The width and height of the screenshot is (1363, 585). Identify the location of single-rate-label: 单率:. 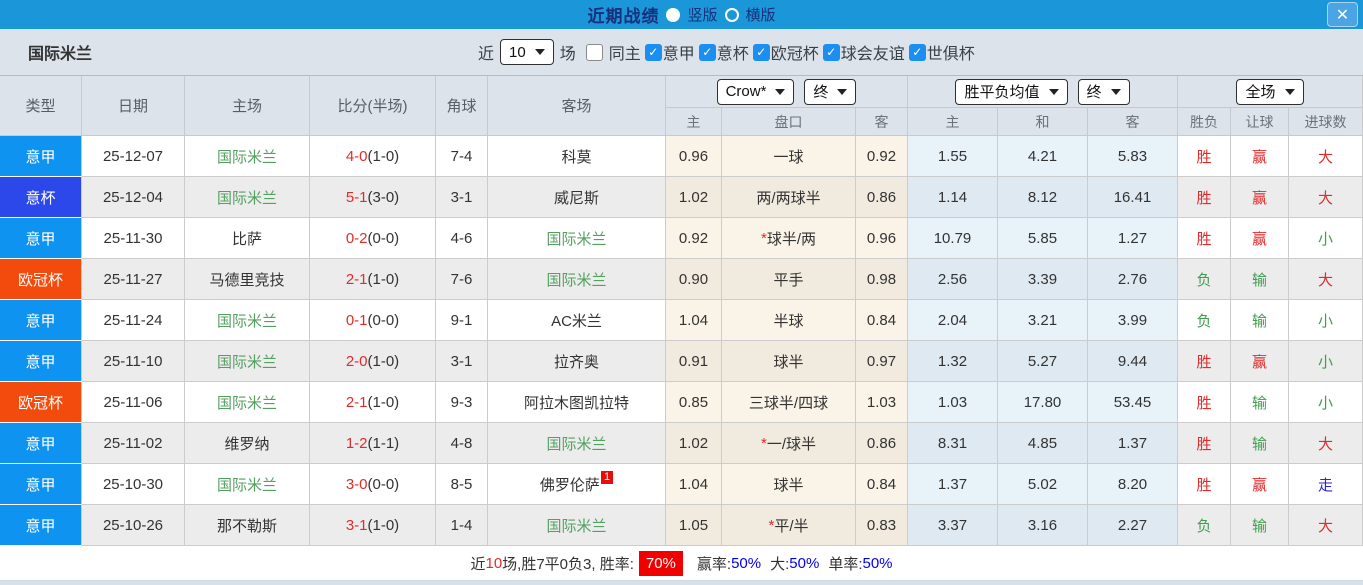
(845, 564).